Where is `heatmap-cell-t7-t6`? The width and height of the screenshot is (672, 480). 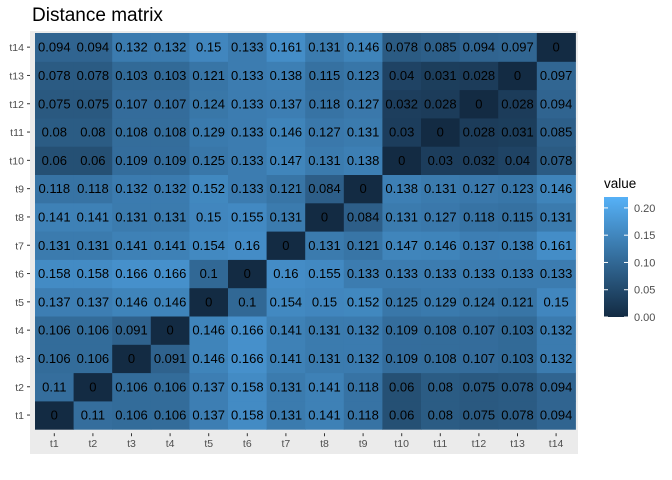 heatmap-cell-t7-t6 is located at coordinates (248, 245).